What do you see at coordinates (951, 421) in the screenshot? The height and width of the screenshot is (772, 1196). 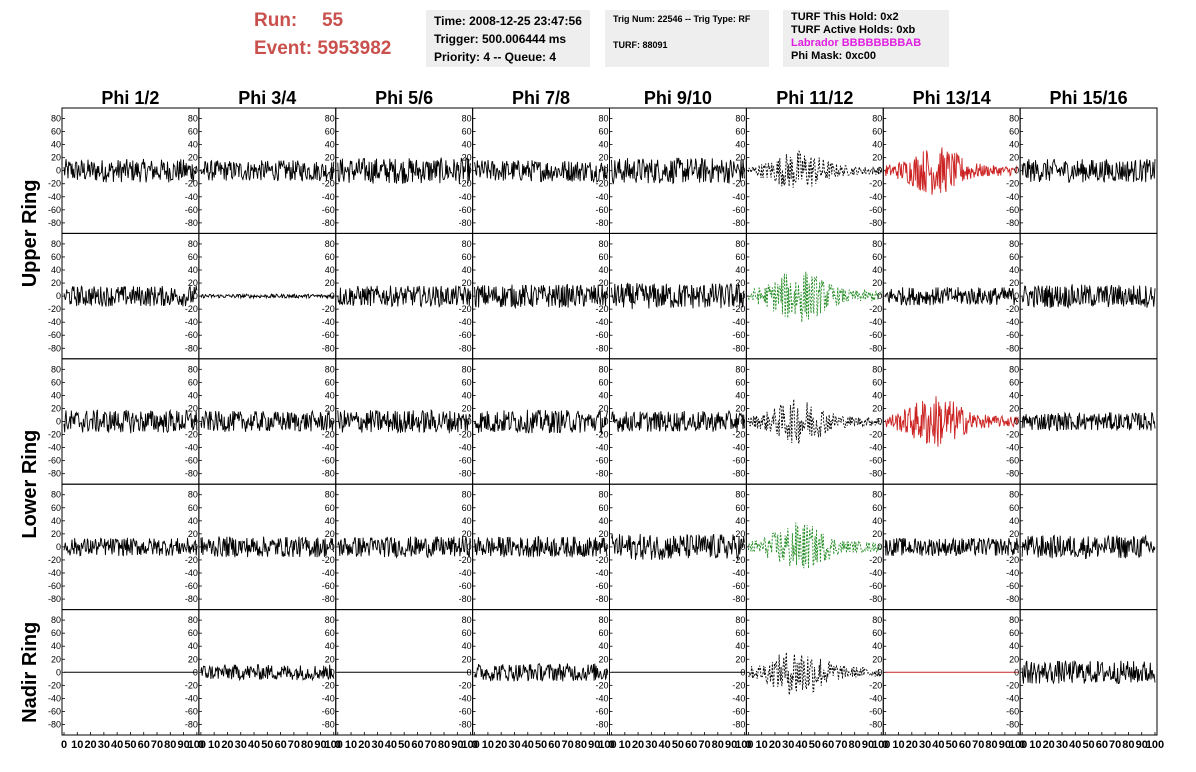 I see `waveform-trace-r2c6` at bounding box center [951, 421].